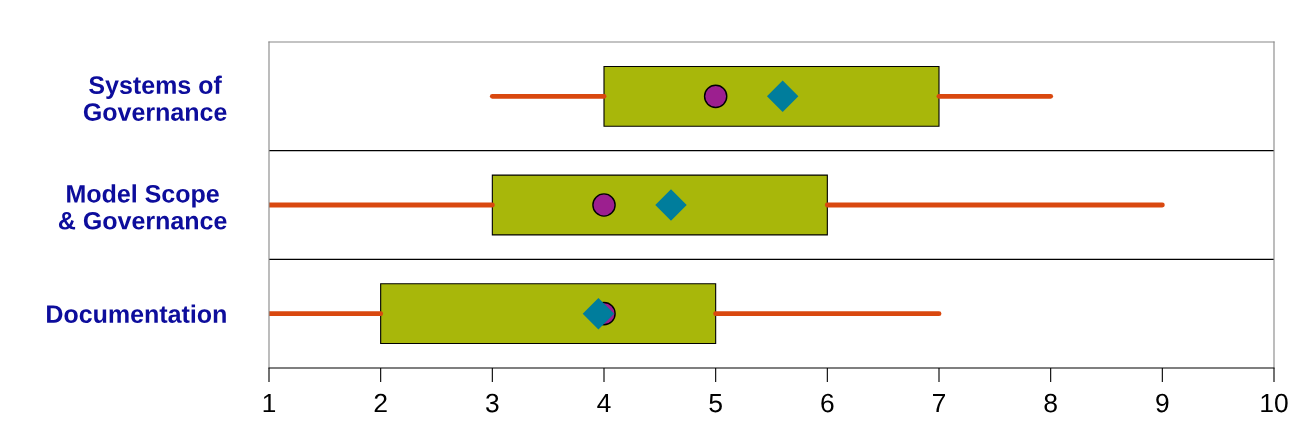  What do you see at coordinates (142, 207) in the screenshot?
I see `y-tick-label: Model Scope & Governance` at bounding box center [142, 207].